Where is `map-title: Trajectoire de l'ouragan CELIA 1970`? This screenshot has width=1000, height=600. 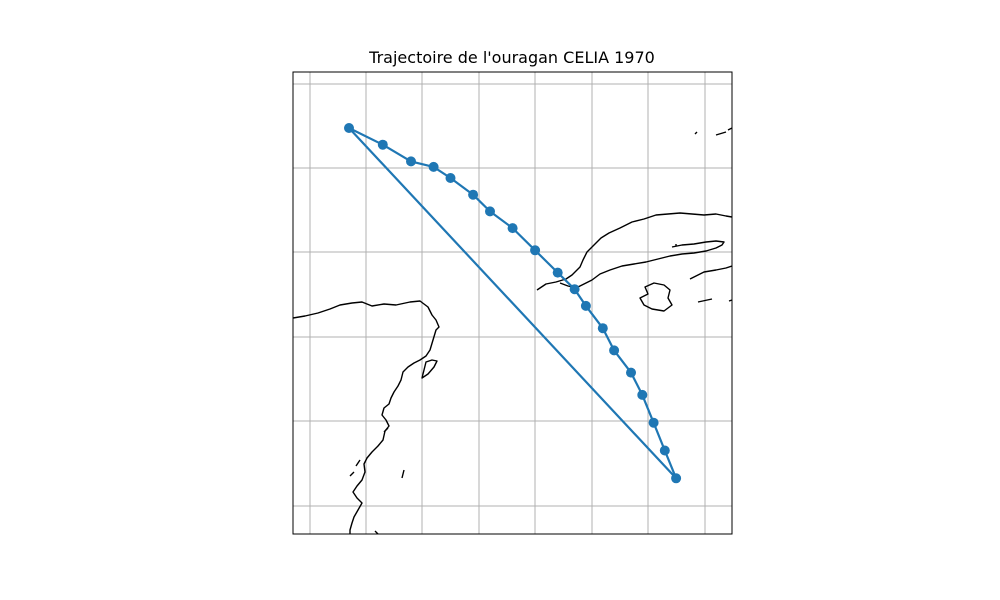
map-title: Trajectoire de l'ouragan CELIA 1970 is located at coordinates (511, 57).